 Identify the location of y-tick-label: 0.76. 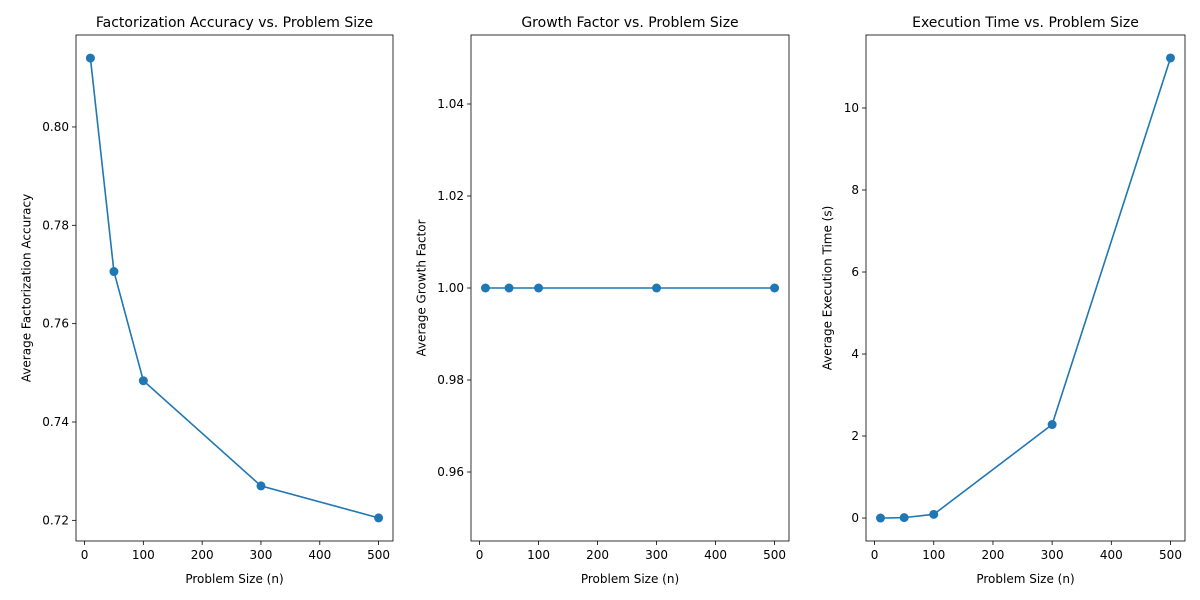
(55, 324).